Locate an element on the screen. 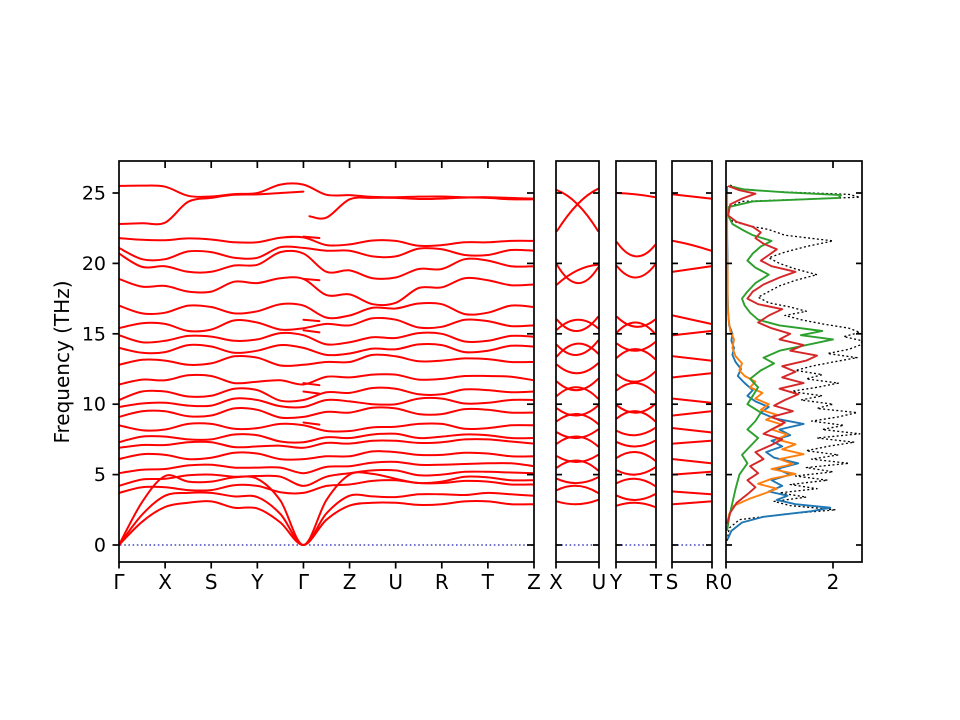  phonon-bands-XU is located at coordinates (577, 346).